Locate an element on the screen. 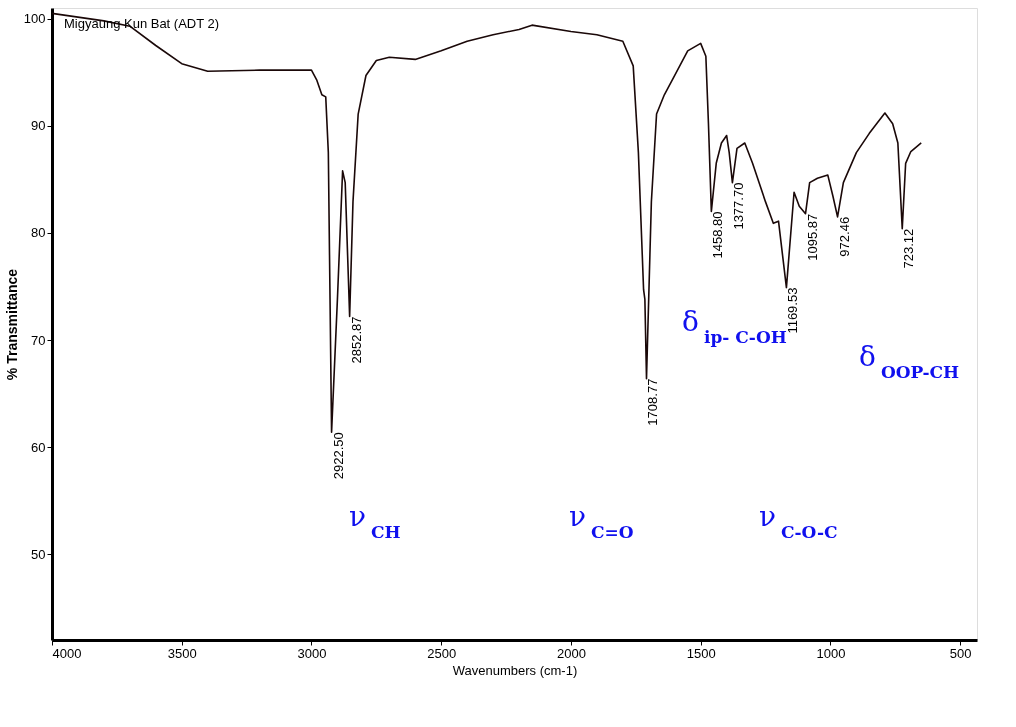 This screenshot has width=1016, height=727. y-tick-label: 100 is located at coordinates (34, 19).